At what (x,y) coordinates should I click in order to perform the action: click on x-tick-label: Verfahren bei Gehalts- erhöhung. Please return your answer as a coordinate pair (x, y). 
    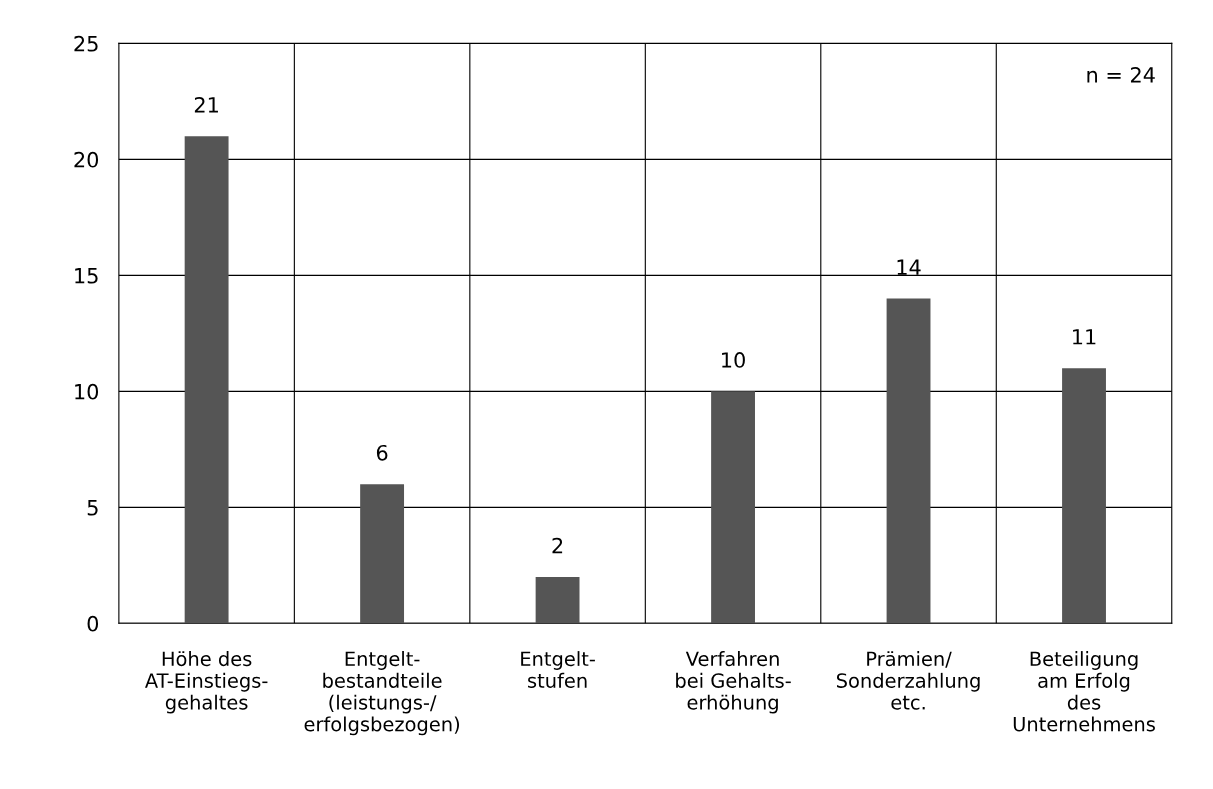
    Looking at the image, I should click on (733, 682).